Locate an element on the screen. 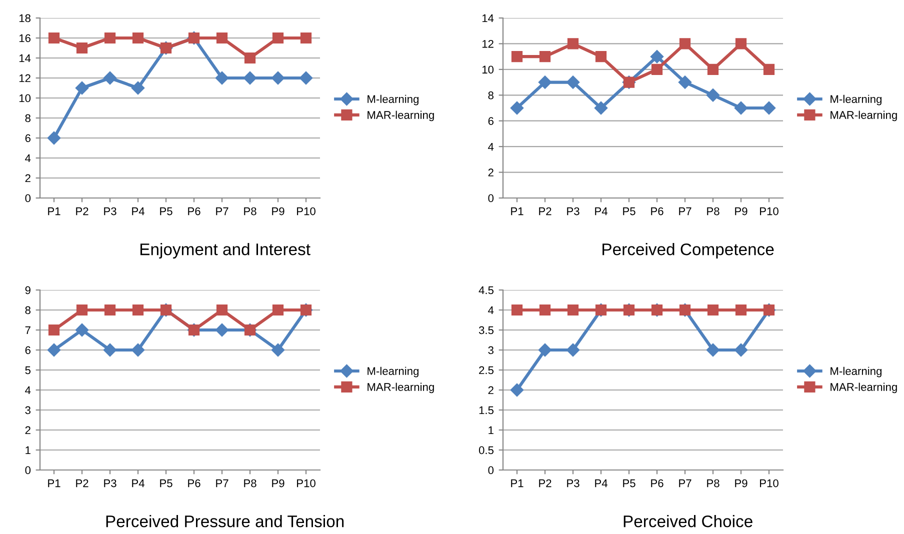 This screenshot has height=534, width=904. y-tick-label: 9 is located at coordinates (27, 290).